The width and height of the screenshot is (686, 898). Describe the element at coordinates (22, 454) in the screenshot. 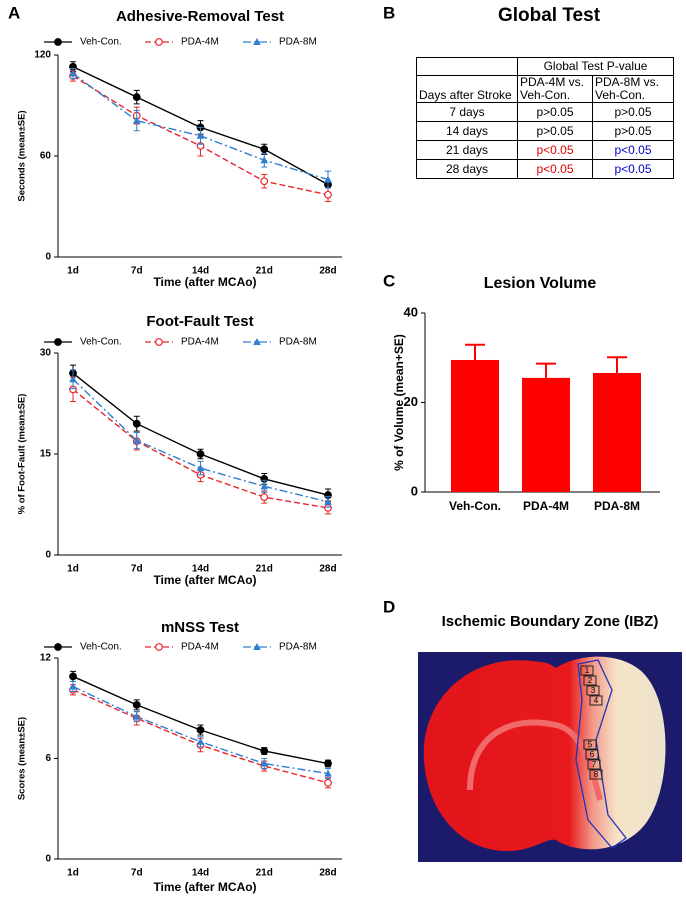

I see `y-axis-label: % of Foot-Fault (mean±SE)` at that location.